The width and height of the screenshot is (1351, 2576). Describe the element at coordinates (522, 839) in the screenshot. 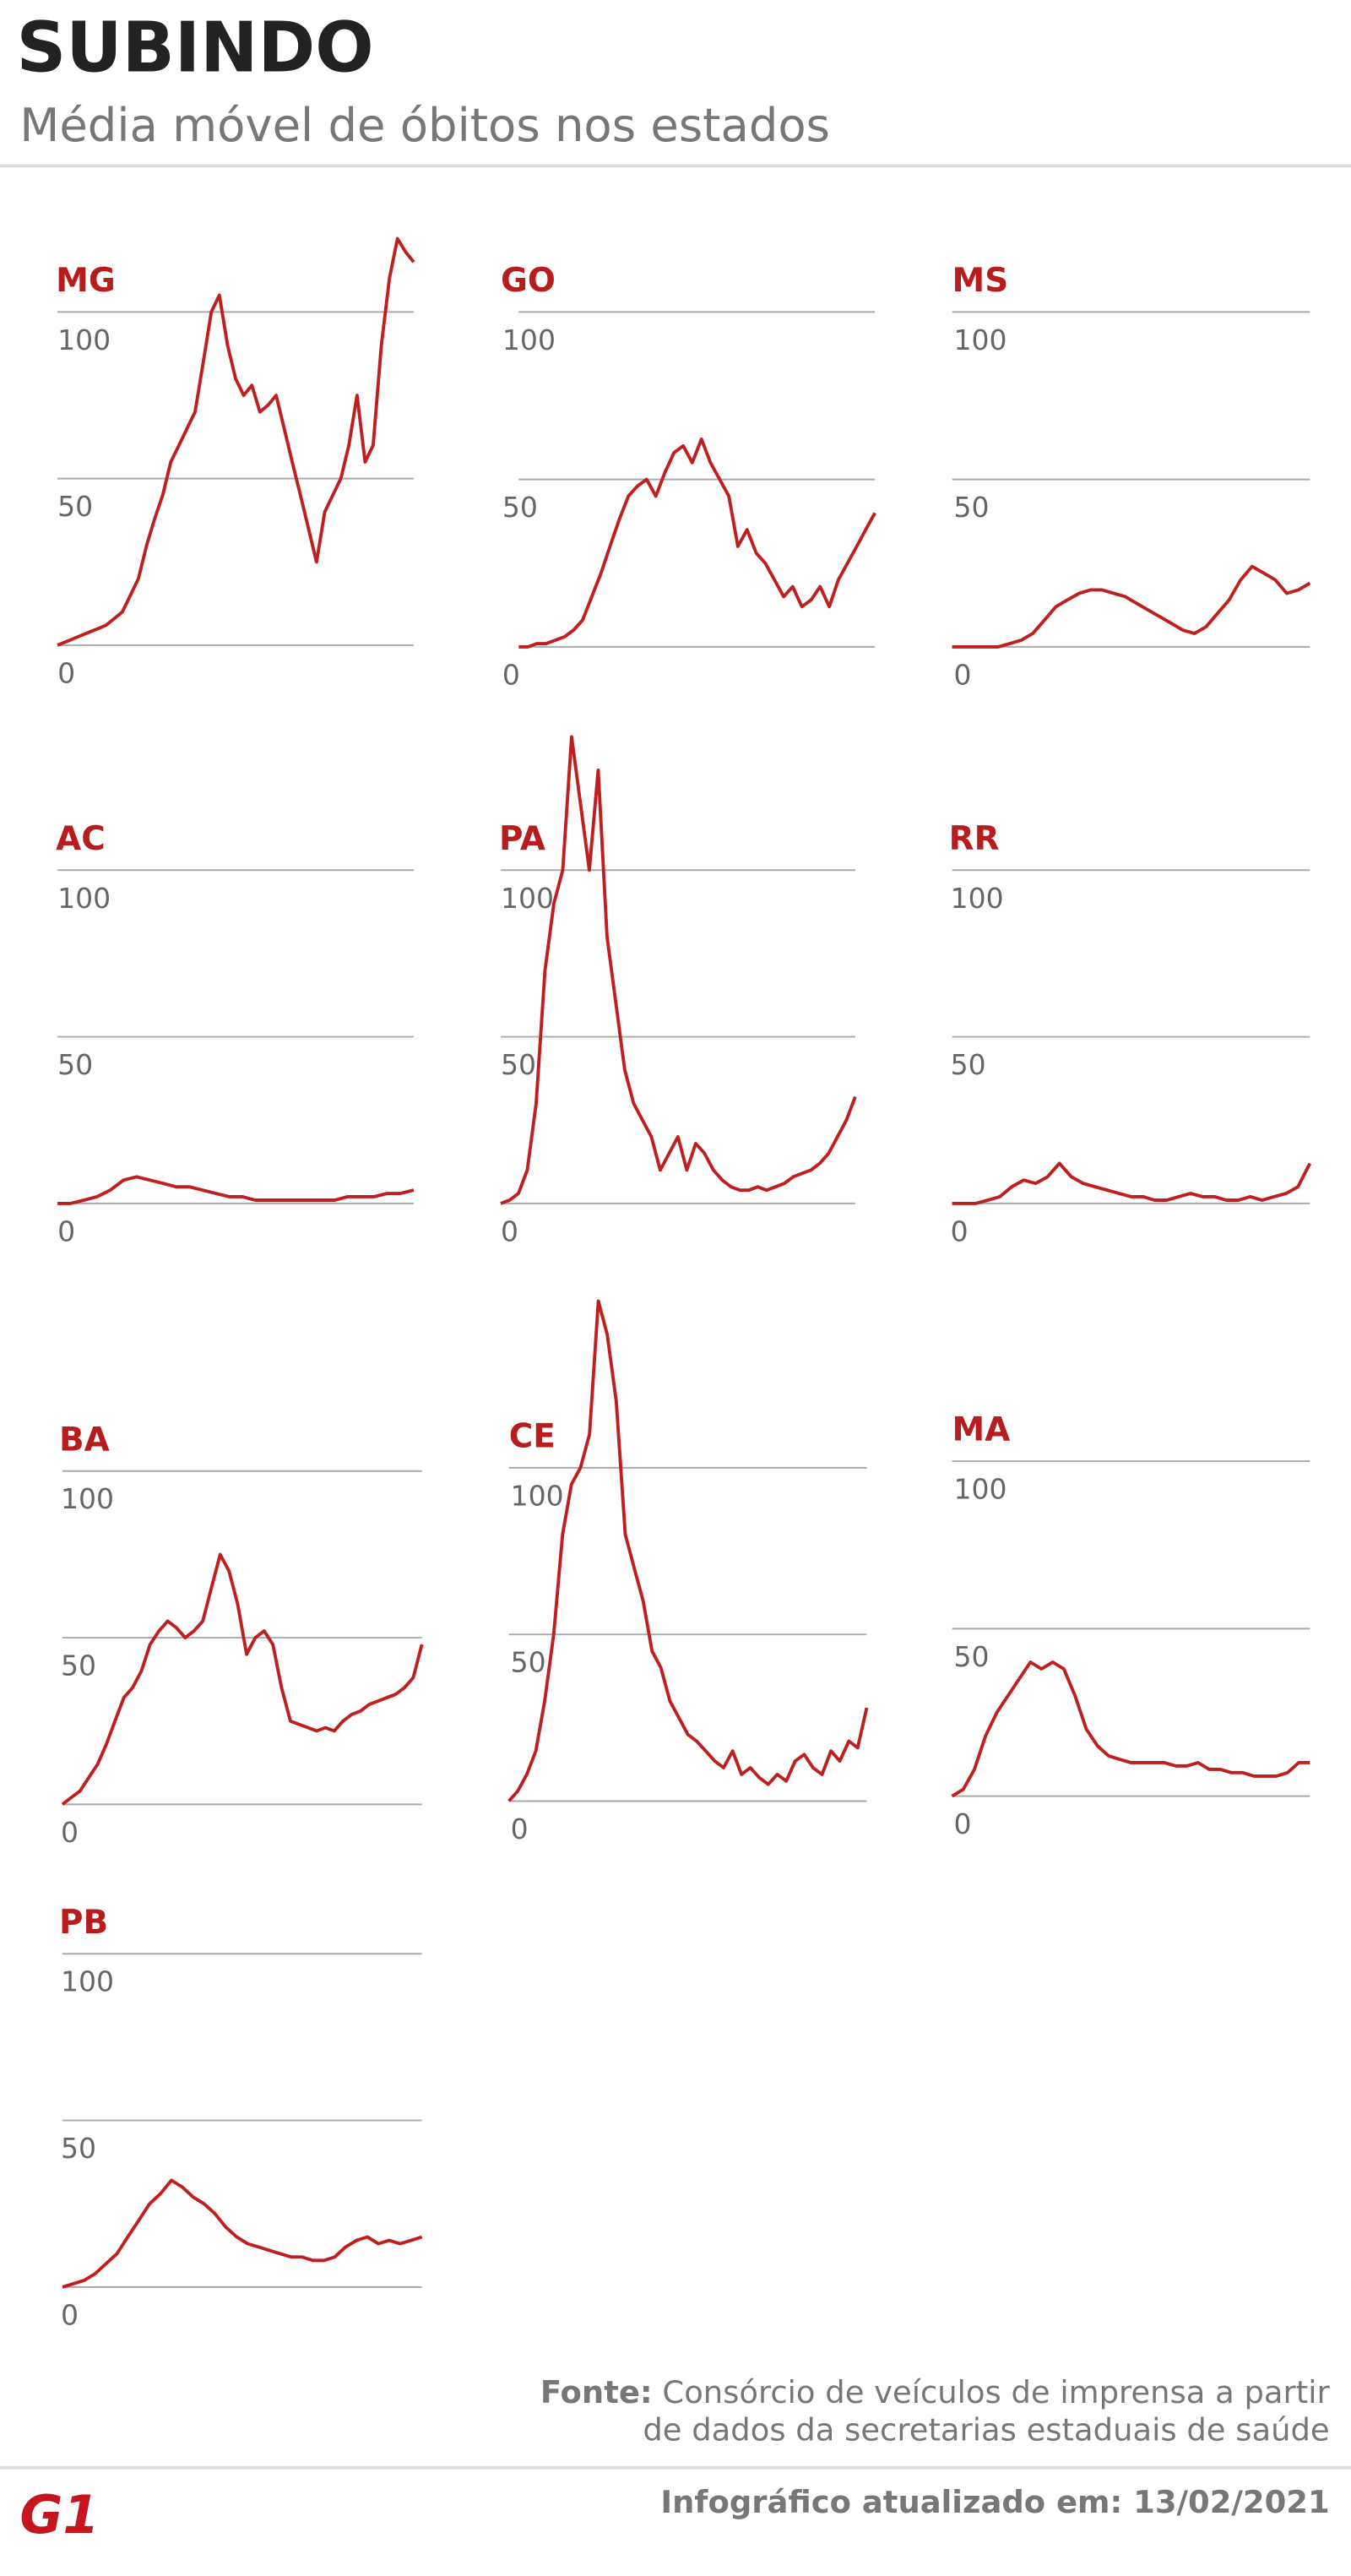

I see `panel-title: PA` at that location.